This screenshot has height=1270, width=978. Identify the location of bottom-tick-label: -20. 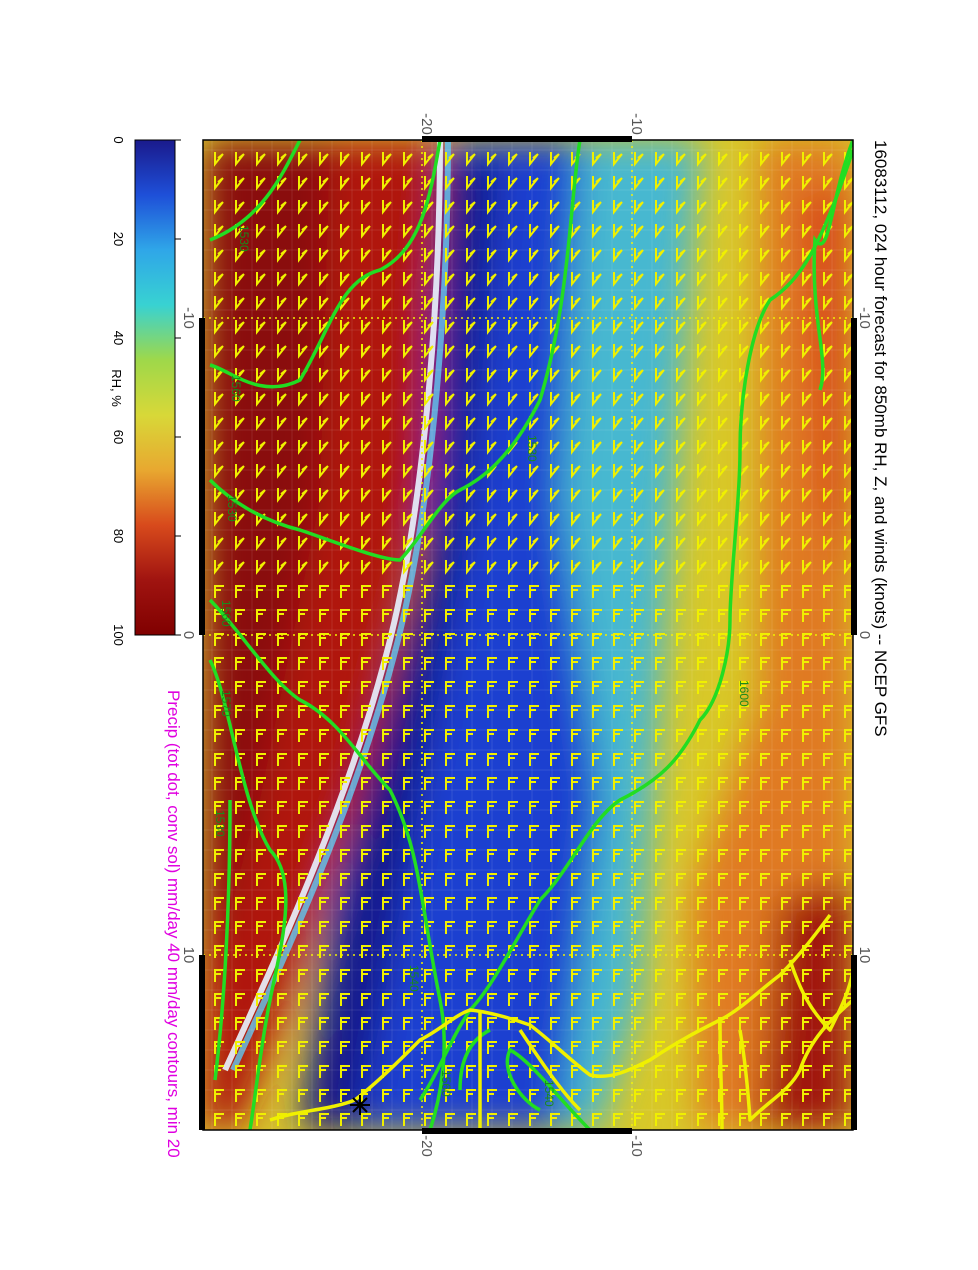
(426, 1146).